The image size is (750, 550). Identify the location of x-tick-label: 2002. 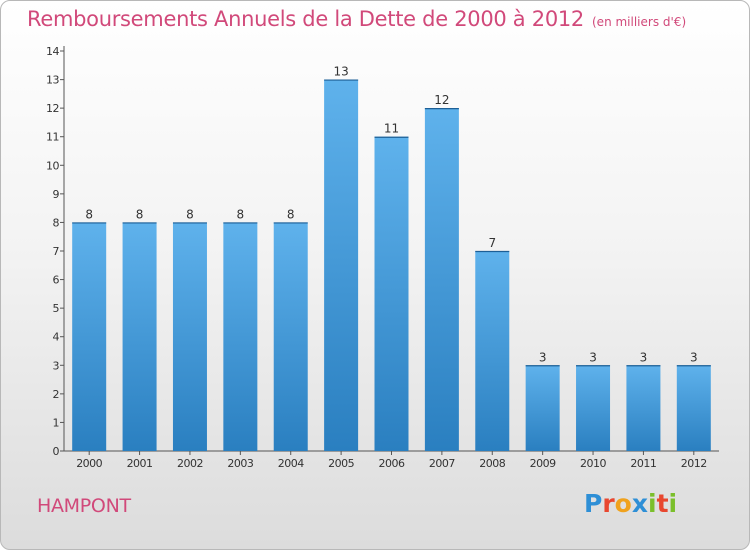
(190, 463).